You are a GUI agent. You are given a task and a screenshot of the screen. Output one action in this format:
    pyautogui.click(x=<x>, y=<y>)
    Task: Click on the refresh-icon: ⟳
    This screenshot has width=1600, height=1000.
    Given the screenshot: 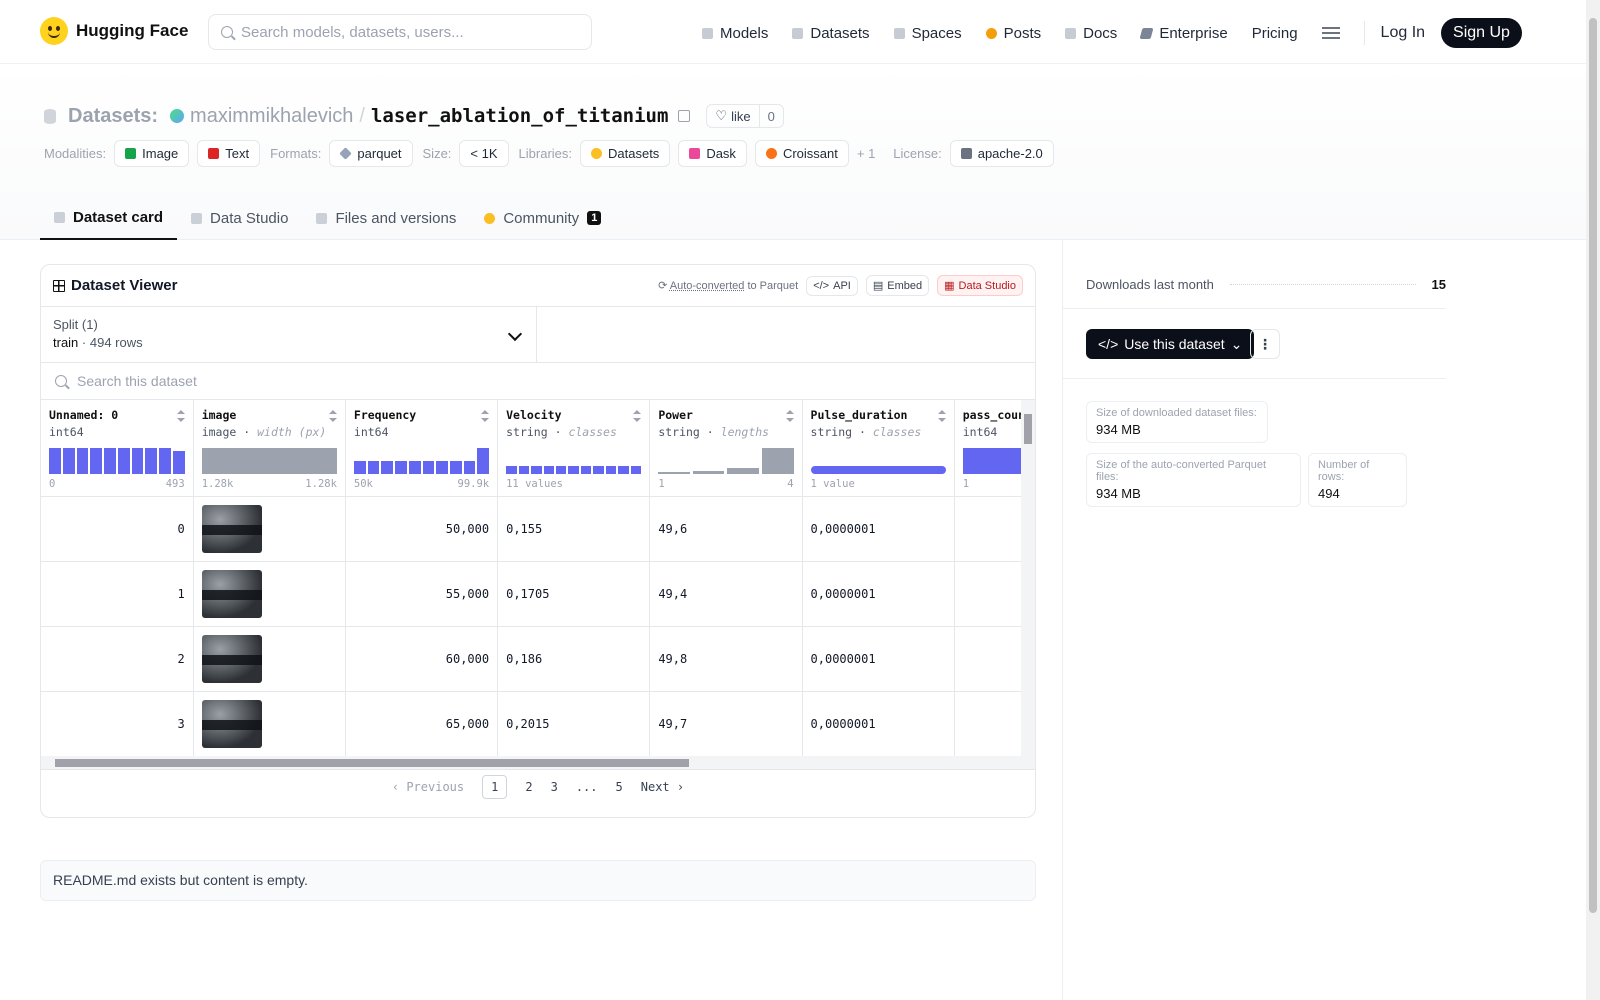 What is the action you would take?
    pyautogui.click(x=663, y=286)
    